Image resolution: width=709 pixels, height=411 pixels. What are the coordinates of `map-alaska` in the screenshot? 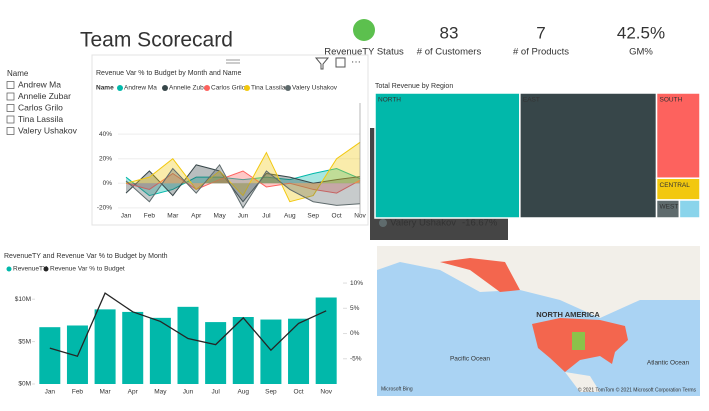 It's located at (480, 275).